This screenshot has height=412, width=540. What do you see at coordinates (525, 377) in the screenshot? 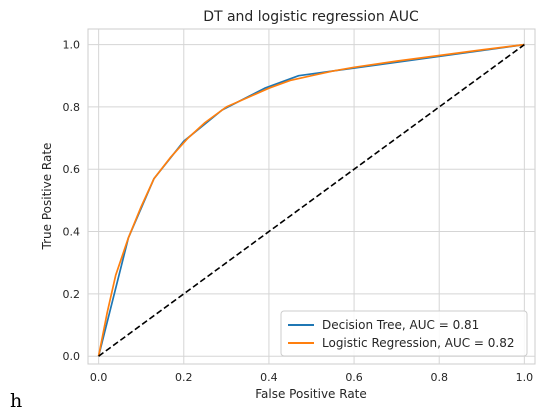
I see `x-tick-label: 1.0` at bounding box center [525, 377].